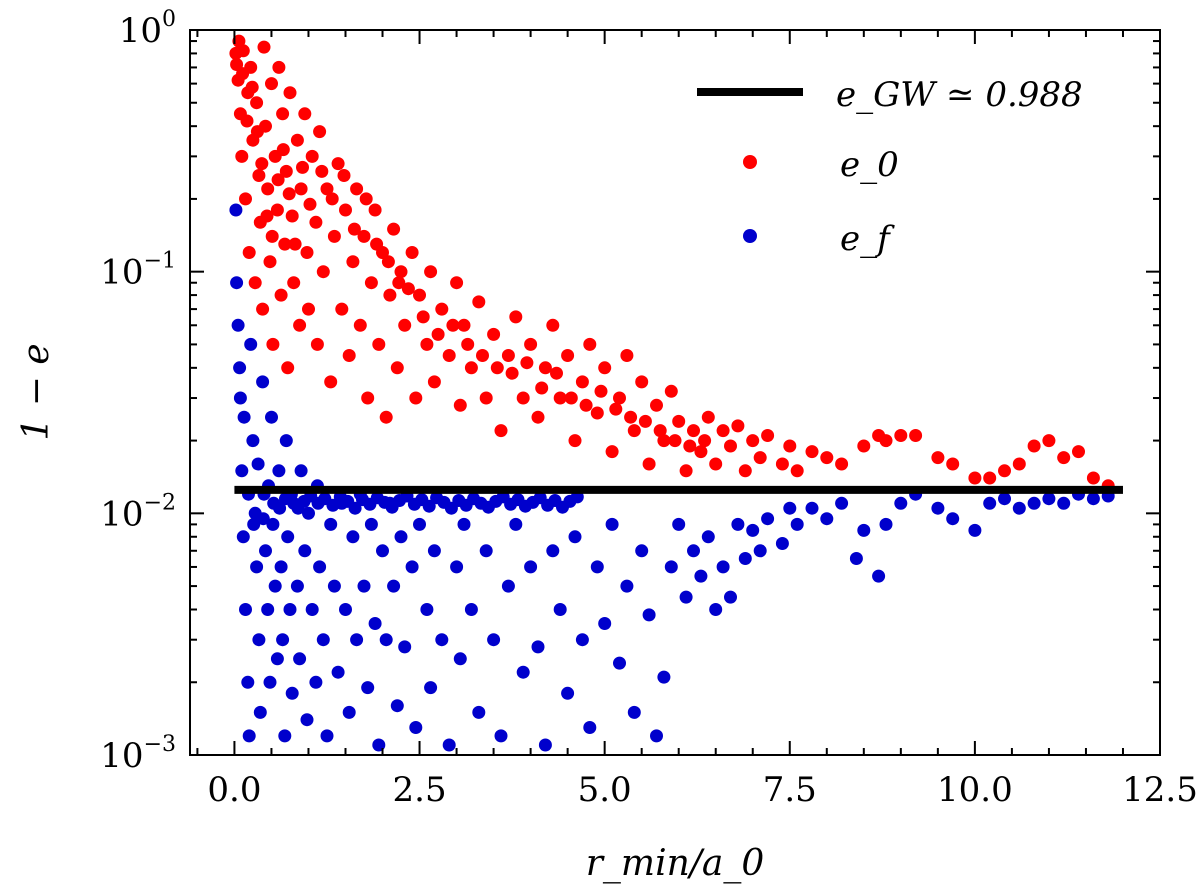 Image resolution: width=1200 pixels, height=891 pixels. Describe the element at coordinates (675, 863) in the screenshot. I see `x-axis-label: r_min/a_0` at that location.